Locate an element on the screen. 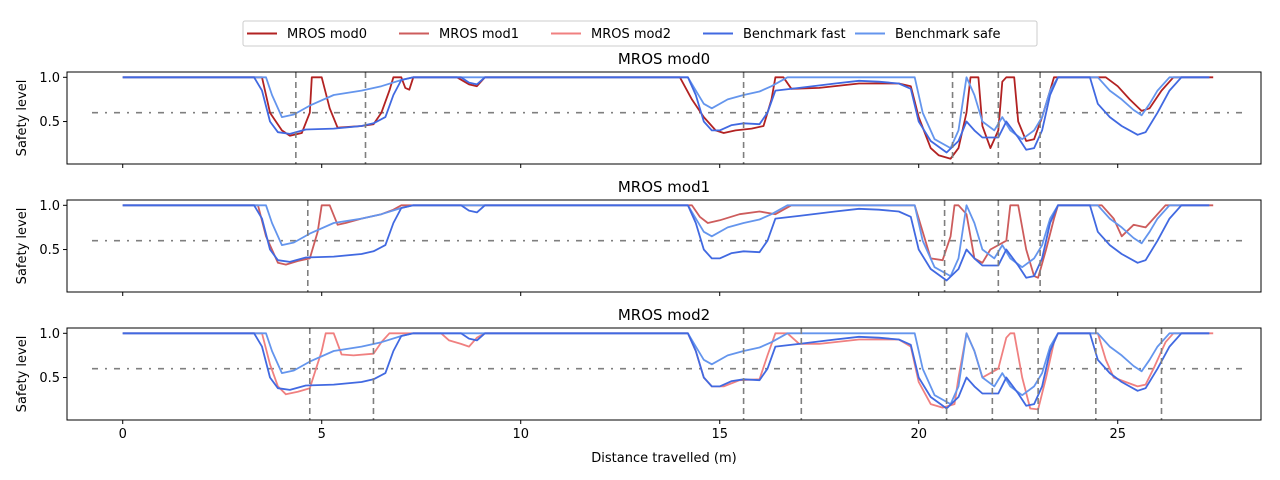  x-tick-label: 15 is located at coordinates (719, 434).